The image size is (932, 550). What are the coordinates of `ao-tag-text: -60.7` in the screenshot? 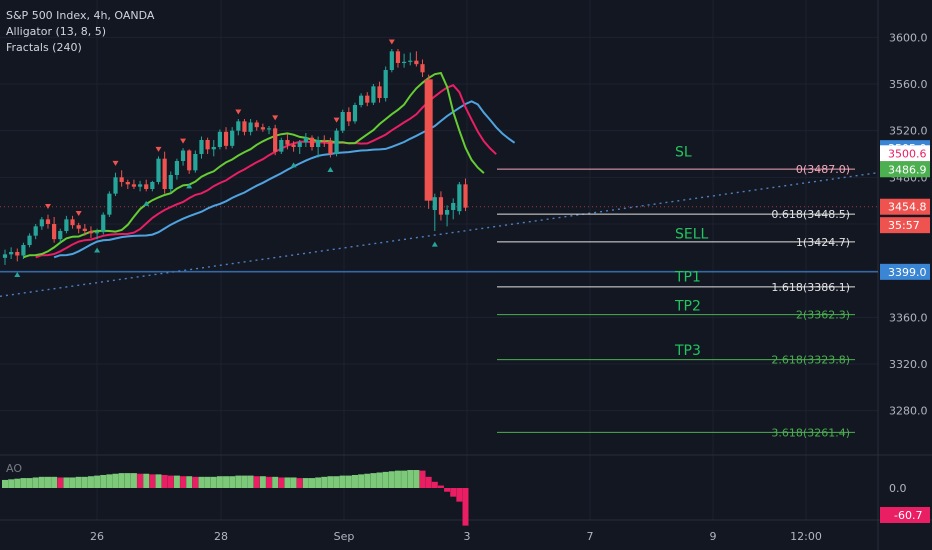 It's located at (908, 515).